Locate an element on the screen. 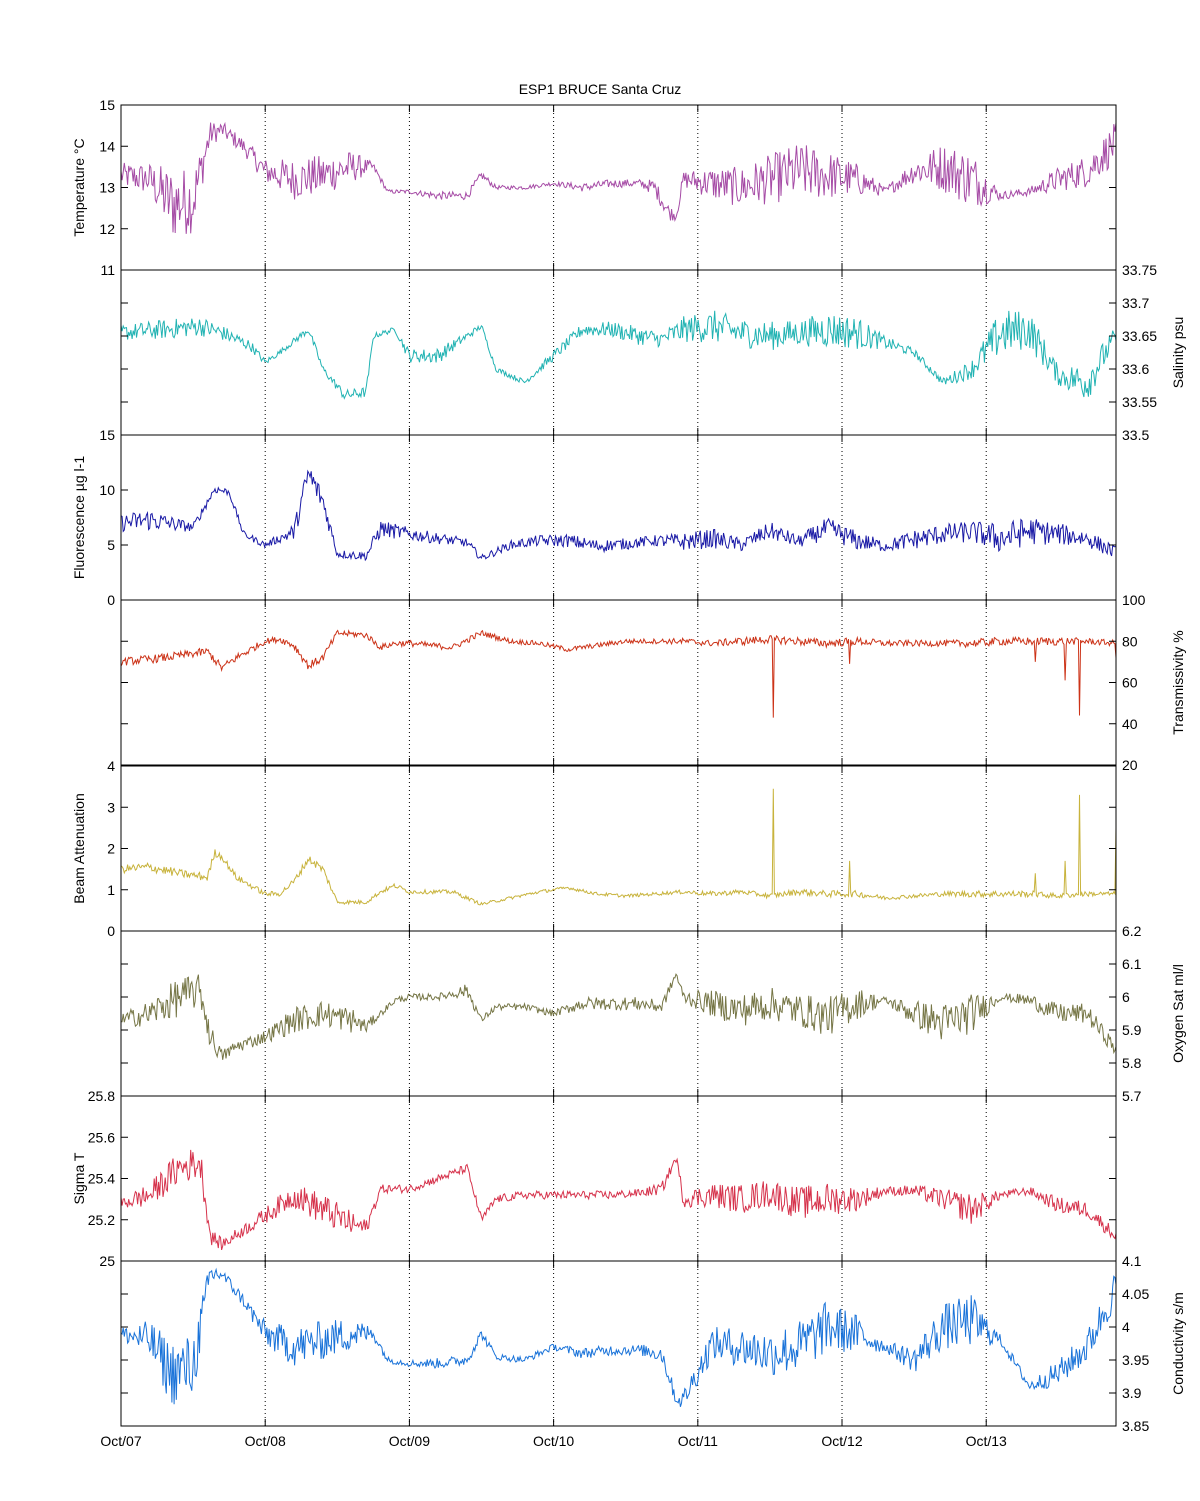 The height and width of the screenshot is (1501, 1200). y-tick-label: 33.75 is located at coordinates (1139, 270).